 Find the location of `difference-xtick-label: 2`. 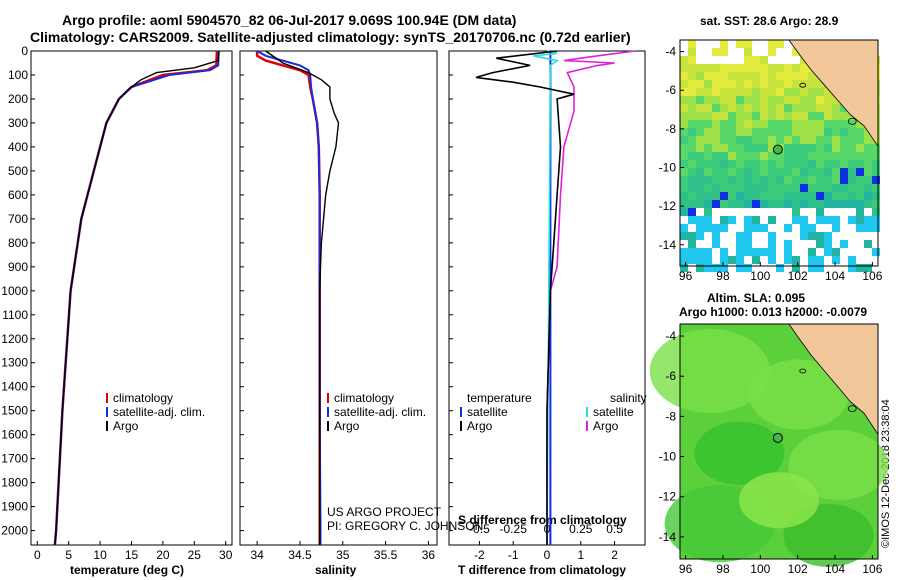

difference-xtick-label: 2 is located at coordinates (614, 555).